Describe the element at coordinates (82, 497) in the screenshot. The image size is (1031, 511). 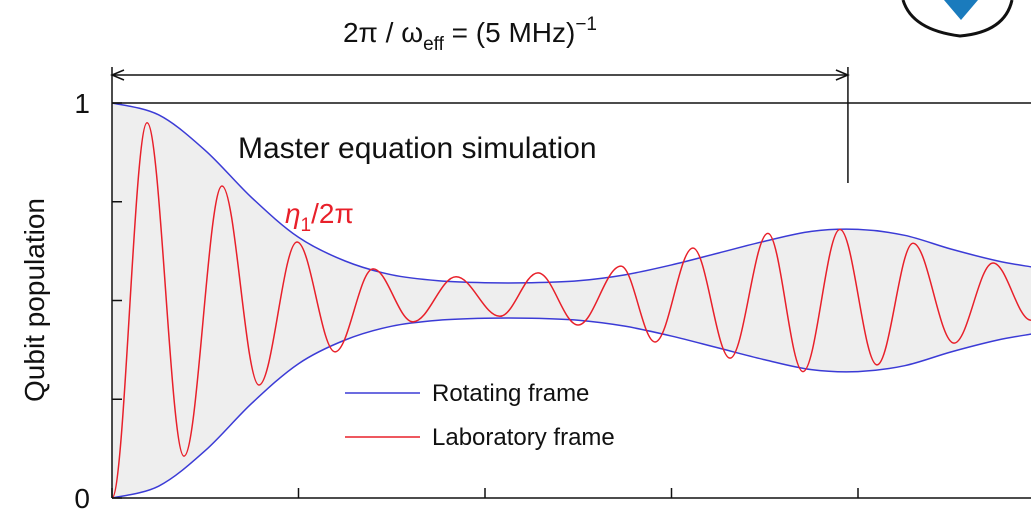
I see `y-tick-label: 0` at that location.